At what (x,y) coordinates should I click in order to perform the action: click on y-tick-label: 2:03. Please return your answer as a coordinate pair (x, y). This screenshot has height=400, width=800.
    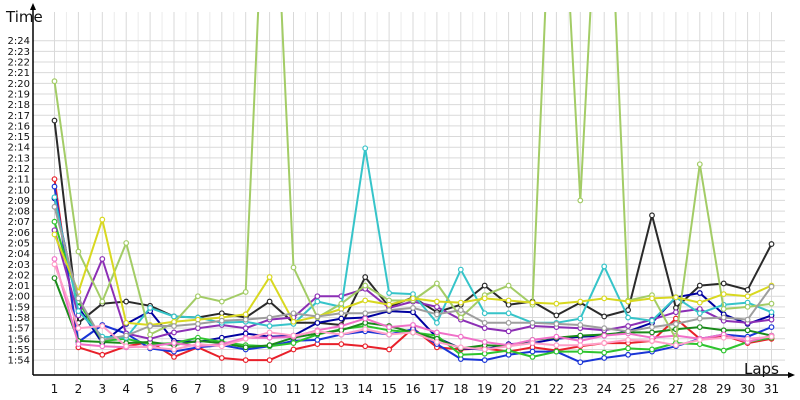
    Looking at the image, I should click on (19, 265).